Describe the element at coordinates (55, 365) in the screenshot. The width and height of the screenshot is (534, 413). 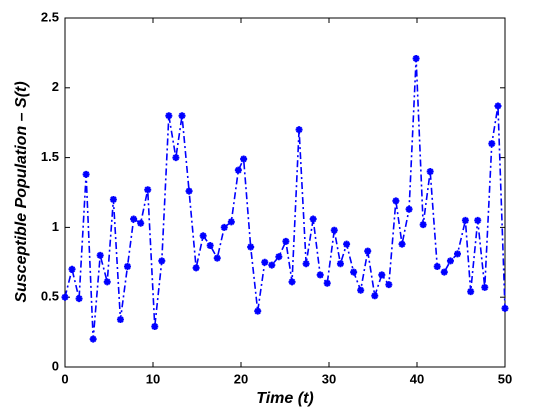
I see `y-tick-label: 0` at that location.